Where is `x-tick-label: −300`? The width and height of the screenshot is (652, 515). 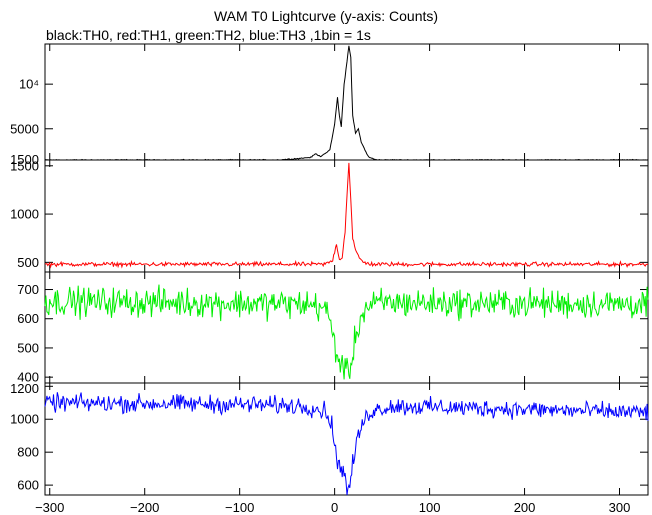
x-tick-label: −300 is located at coordinates (49, 507).